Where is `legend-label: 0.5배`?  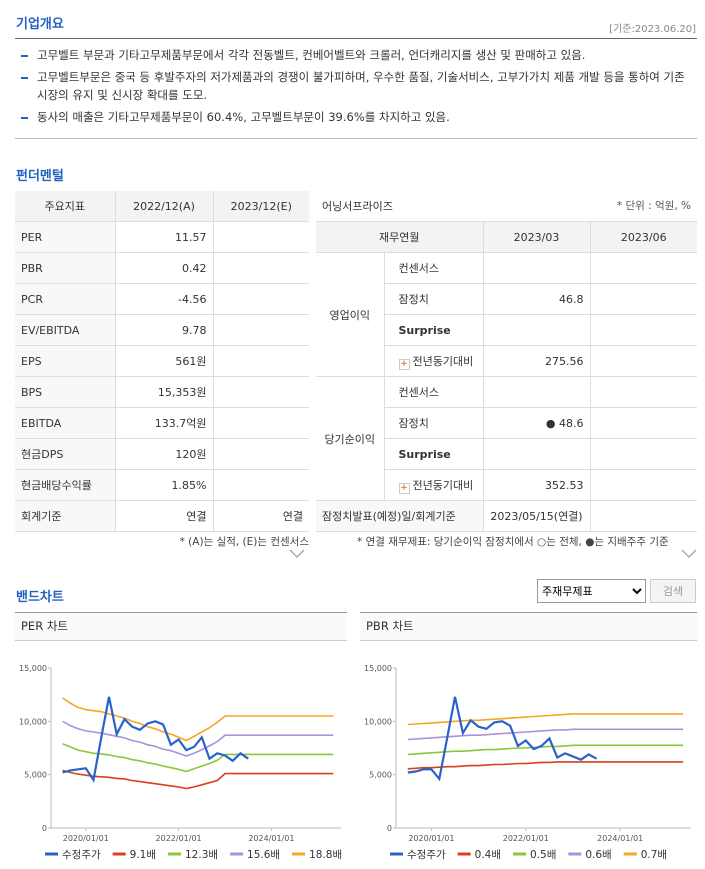 legend-label: 0.5배 is located at coordinates (543, 855).